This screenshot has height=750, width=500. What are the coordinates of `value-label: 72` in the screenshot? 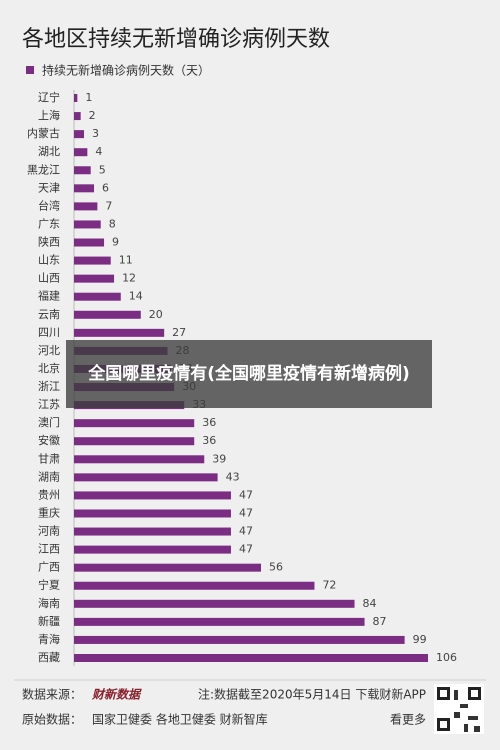 It's located at (329, 585).